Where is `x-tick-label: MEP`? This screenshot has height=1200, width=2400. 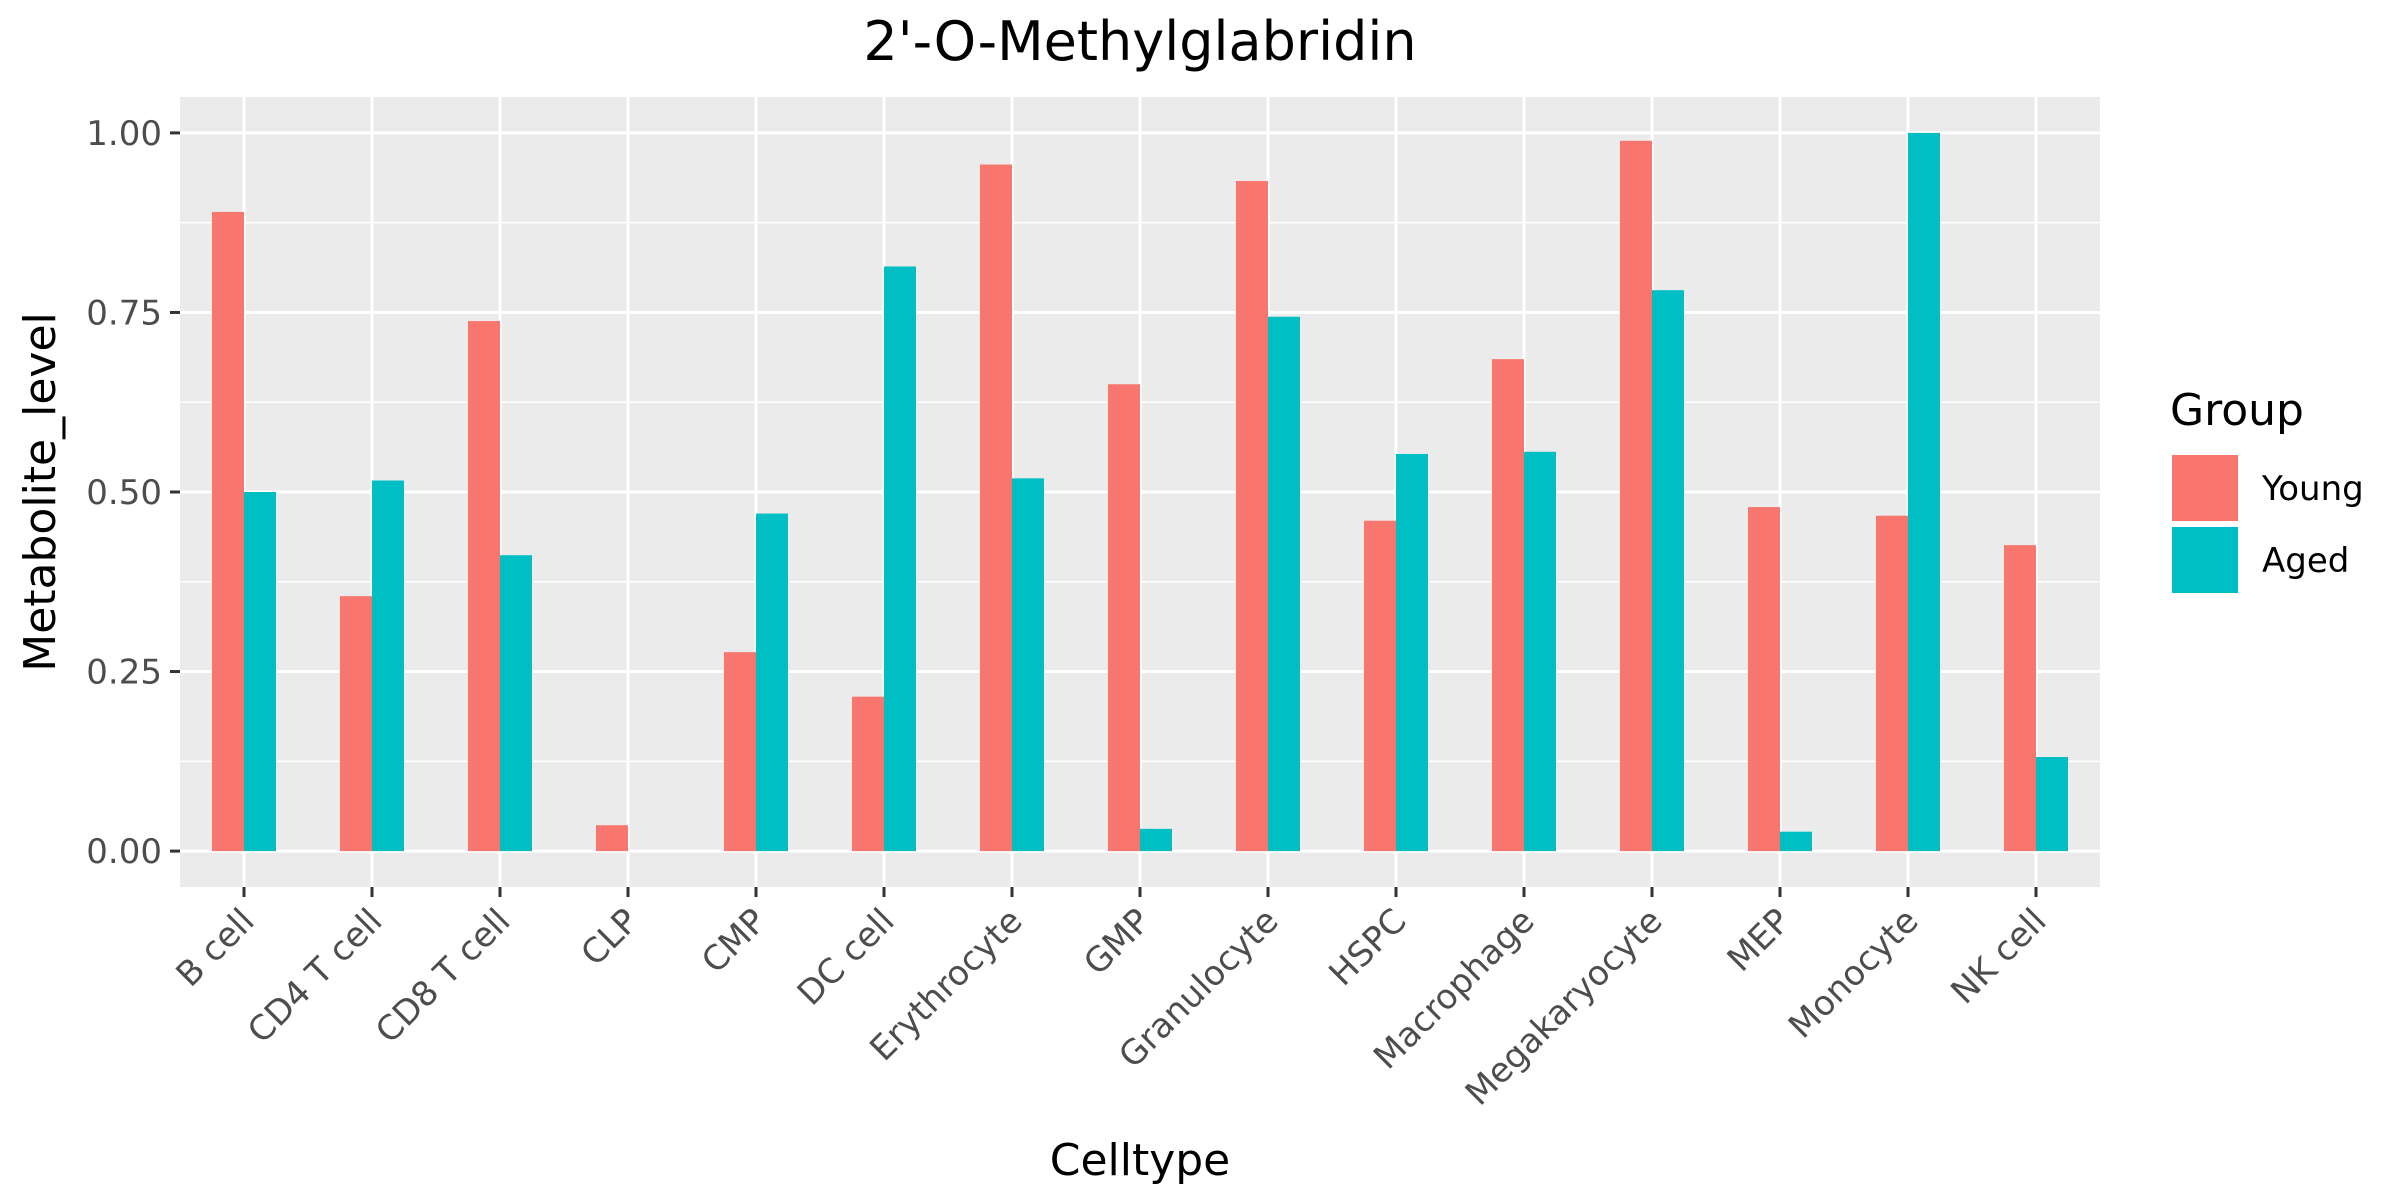
x-tick-label: MEP is located at coordinates (1759, 940).